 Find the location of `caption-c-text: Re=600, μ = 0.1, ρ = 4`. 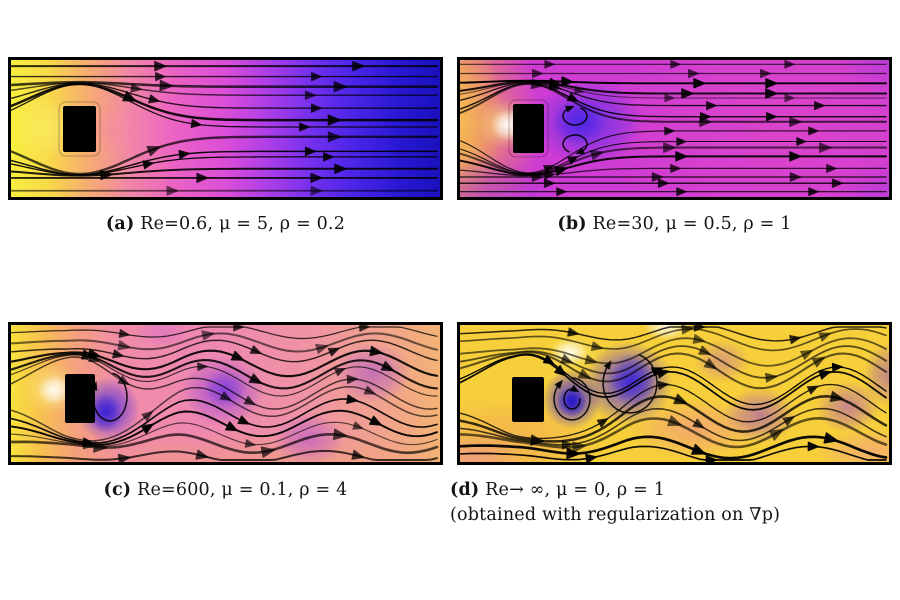

caption-c-text: Re=600, μ = 0.1, ρ = 4 is located at coordinates (242, 490).